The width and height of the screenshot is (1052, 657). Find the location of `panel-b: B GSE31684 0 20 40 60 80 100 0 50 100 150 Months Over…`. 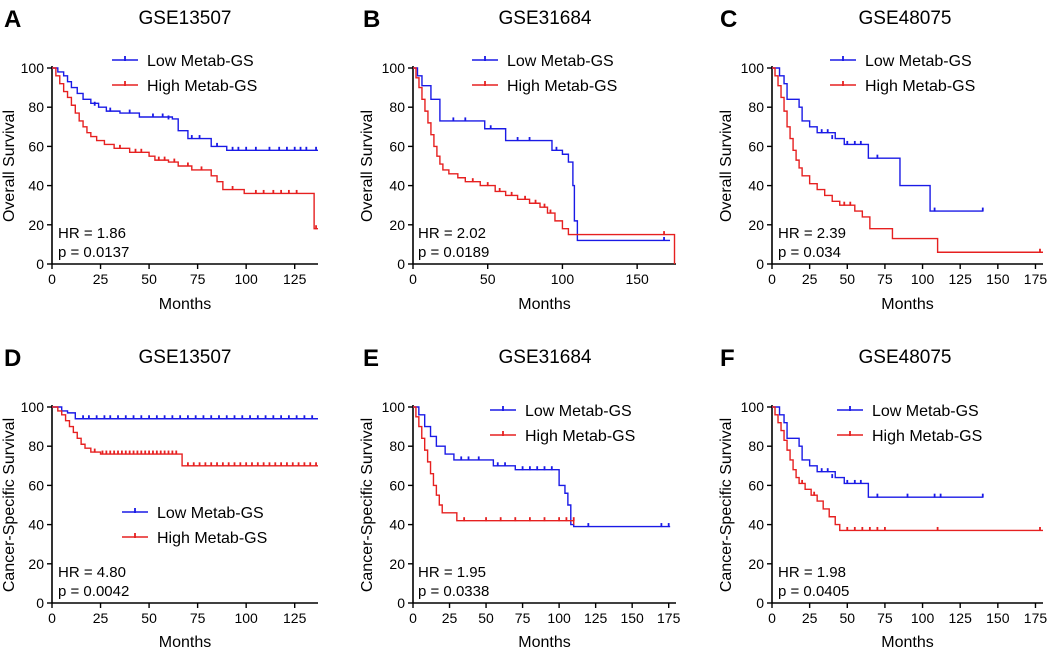

panel-b: B GSE31684 0 20 40 60 80 100 0 50 100 150 Months Over… is located at coordinates (517, 159).